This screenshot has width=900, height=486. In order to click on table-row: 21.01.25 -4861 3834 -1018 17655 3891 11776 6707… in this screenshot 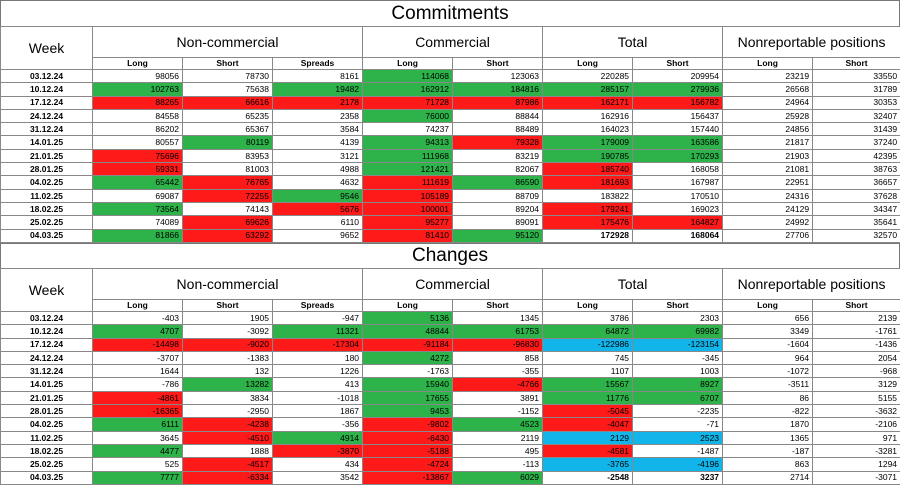, I will do `click(450, 398)`.